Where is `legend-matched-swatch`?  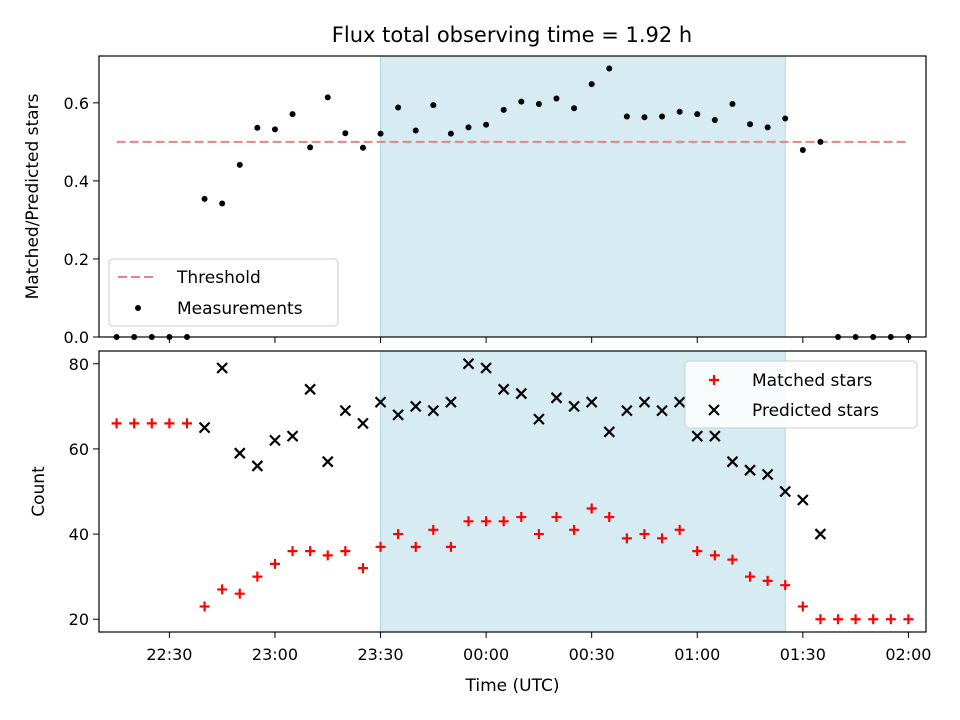 legend-matched-swatch is located at coordinates (714, 380).